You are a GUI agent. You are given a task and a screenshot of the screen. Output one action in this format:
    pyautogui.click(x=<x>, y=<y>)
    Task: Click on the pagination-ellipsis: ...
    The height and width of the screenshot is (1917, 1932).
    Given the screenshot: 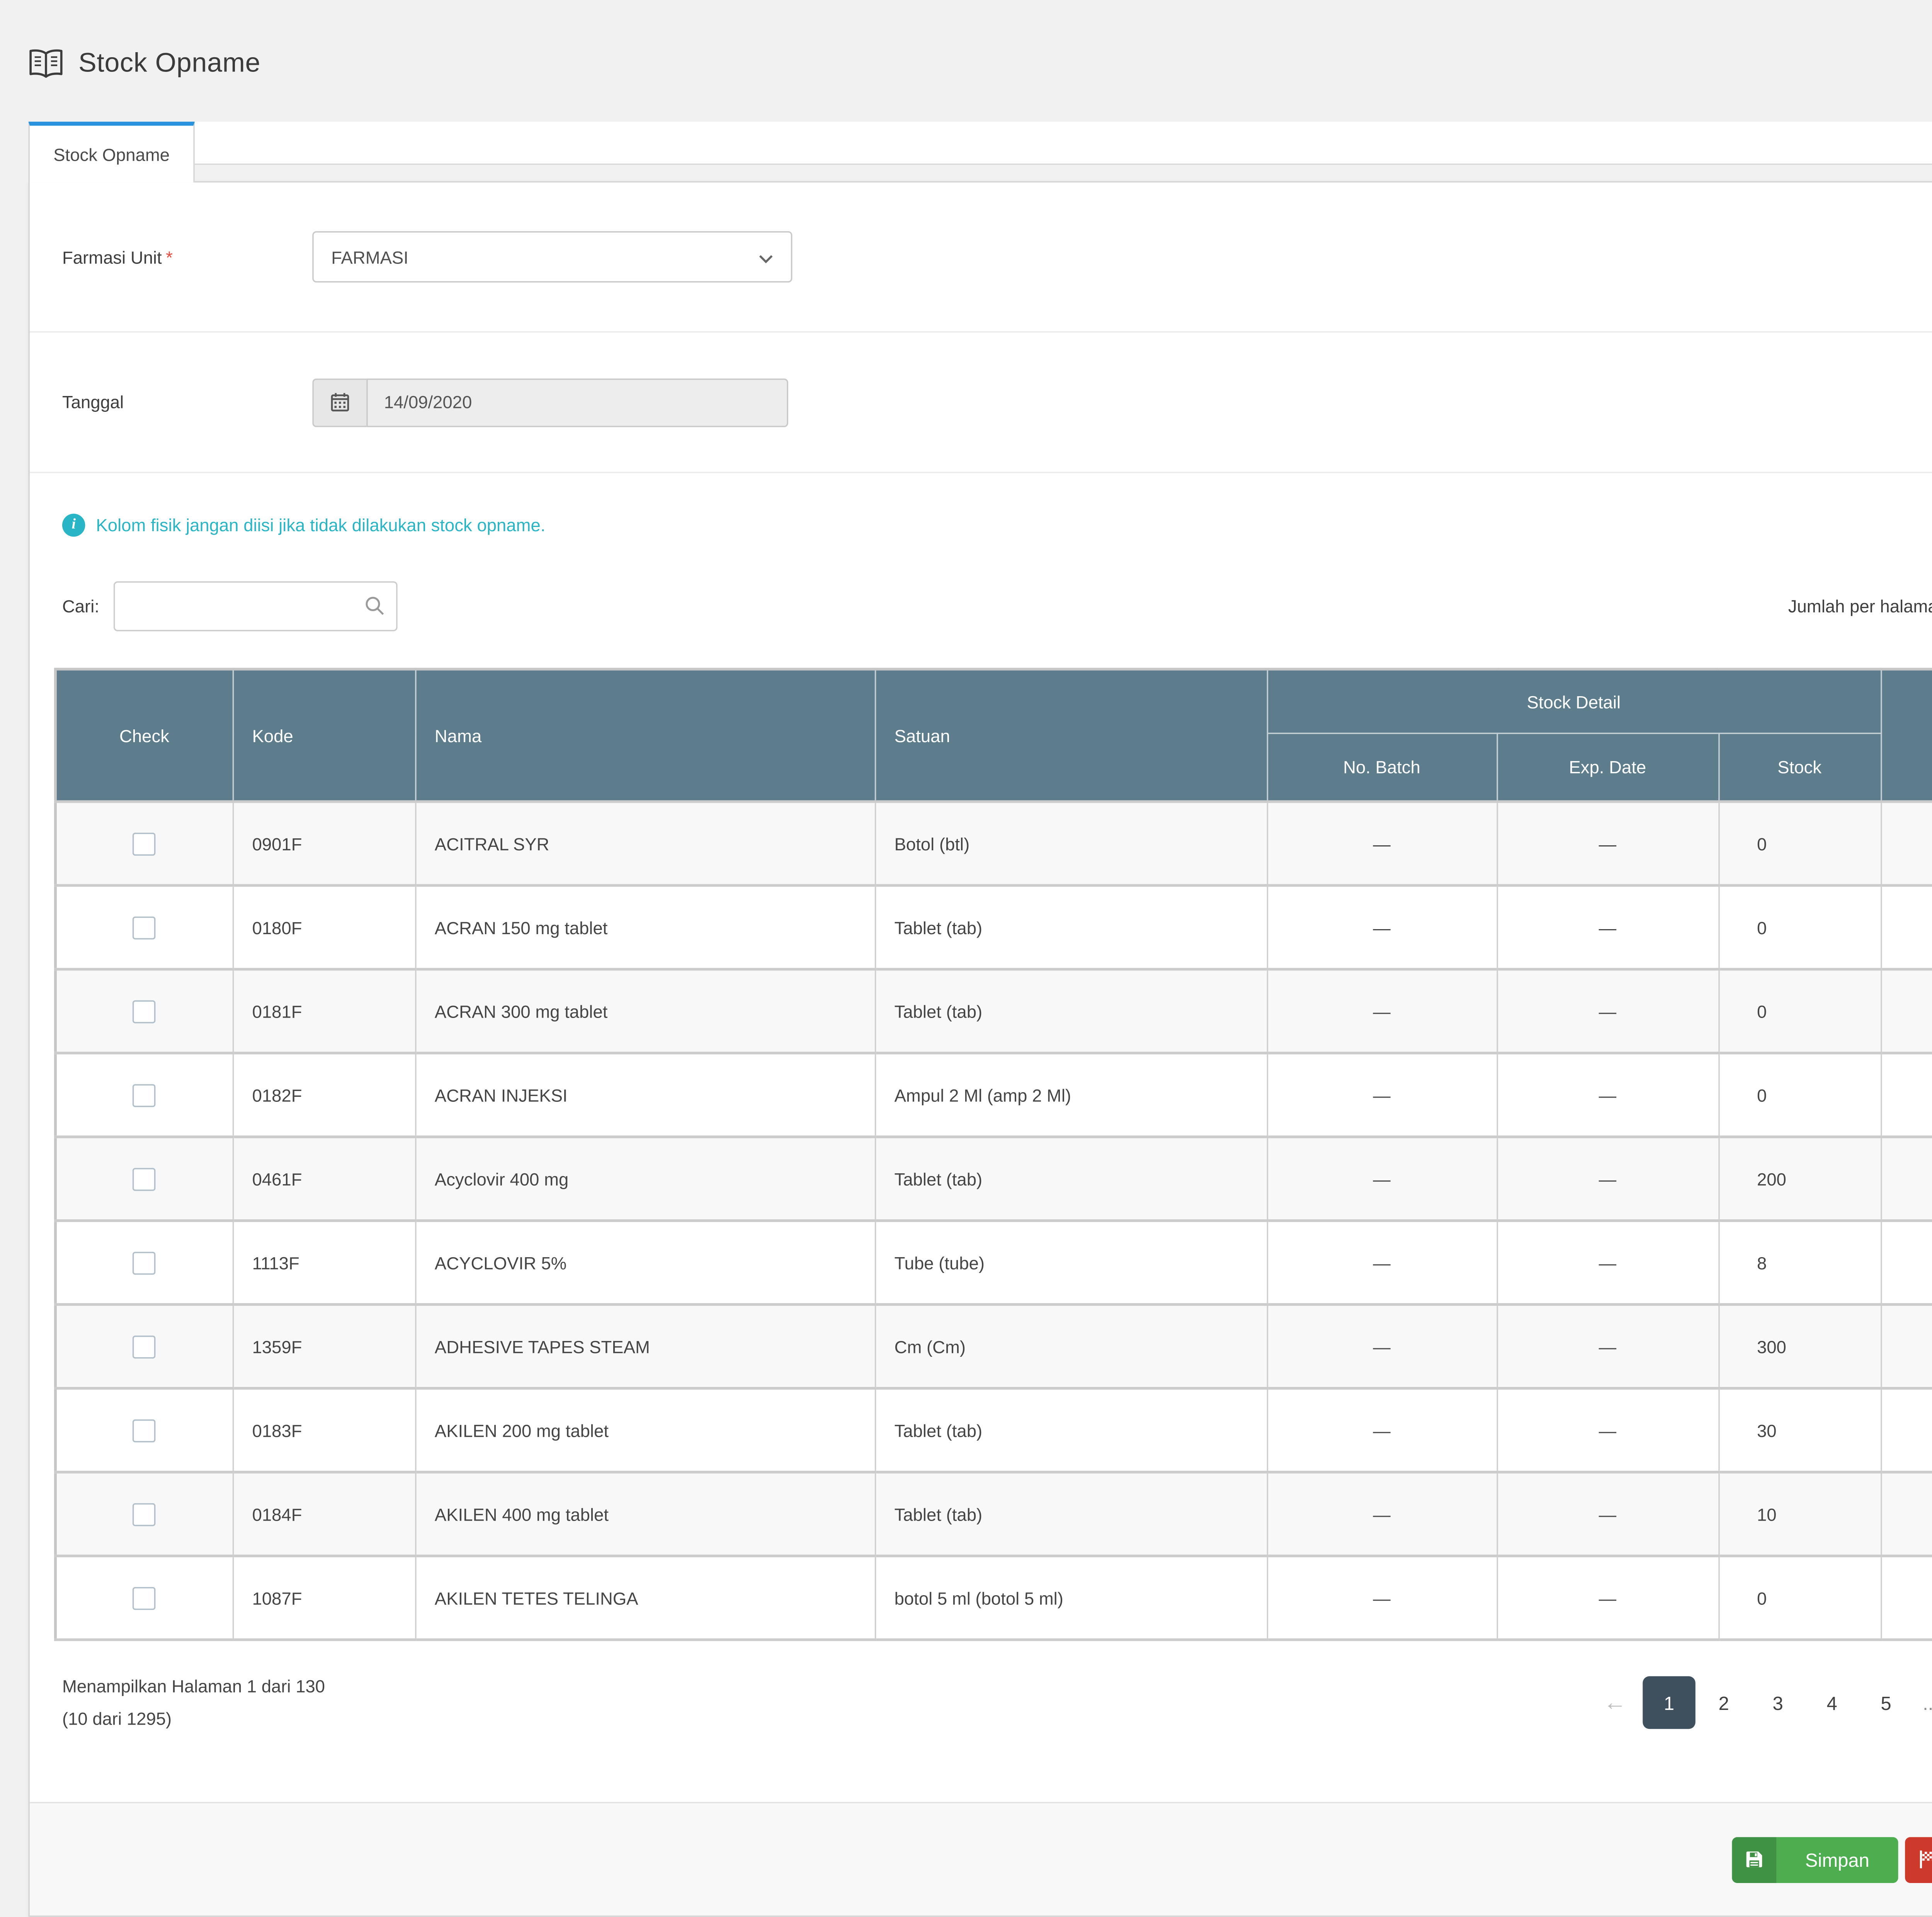 What is the action you would take?
    pyautogui.click(x=1927, y=1702)
    